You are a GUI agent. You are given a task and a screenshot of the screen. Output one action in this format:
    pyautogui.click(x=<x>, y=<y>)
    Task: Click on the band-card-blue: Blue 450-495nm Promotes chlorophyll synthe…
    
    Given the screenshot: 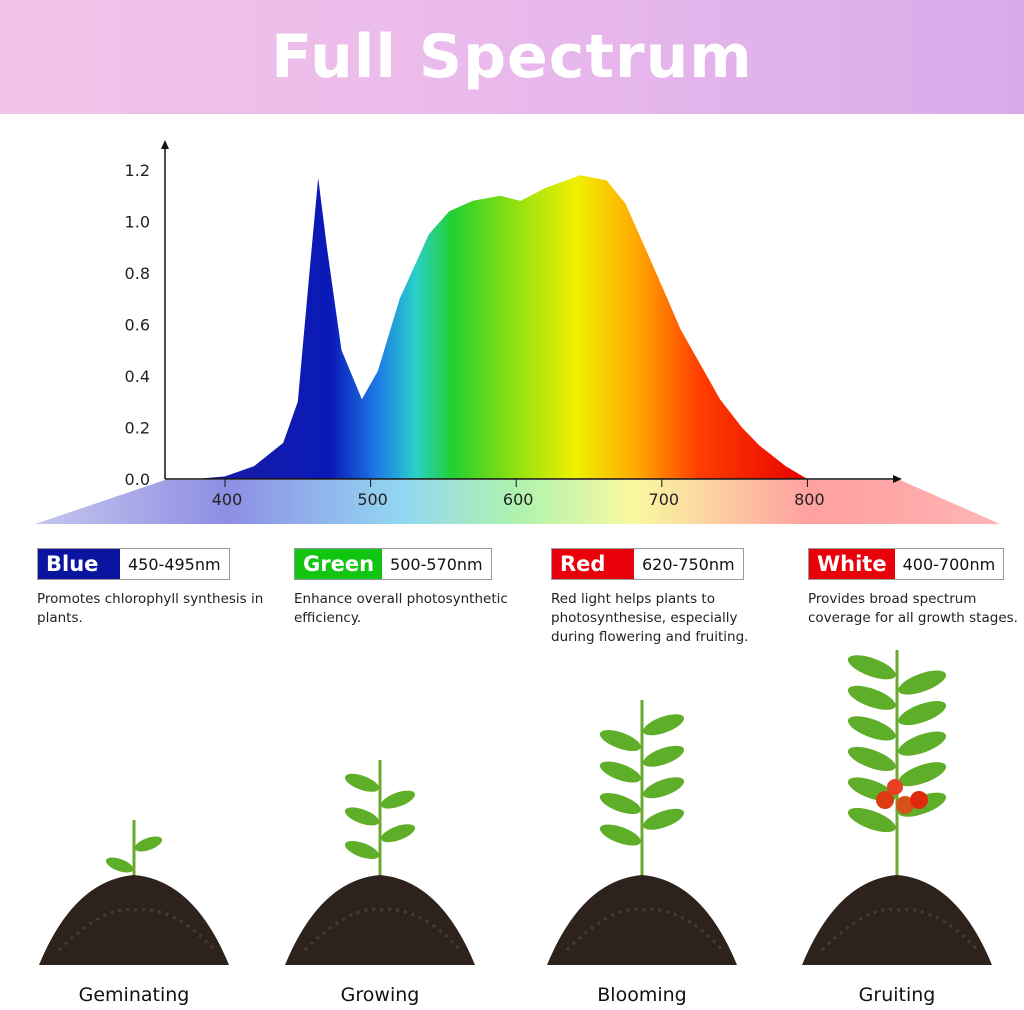 What is the action you would take?
    pyautogui.click(x=152, y=588)
    